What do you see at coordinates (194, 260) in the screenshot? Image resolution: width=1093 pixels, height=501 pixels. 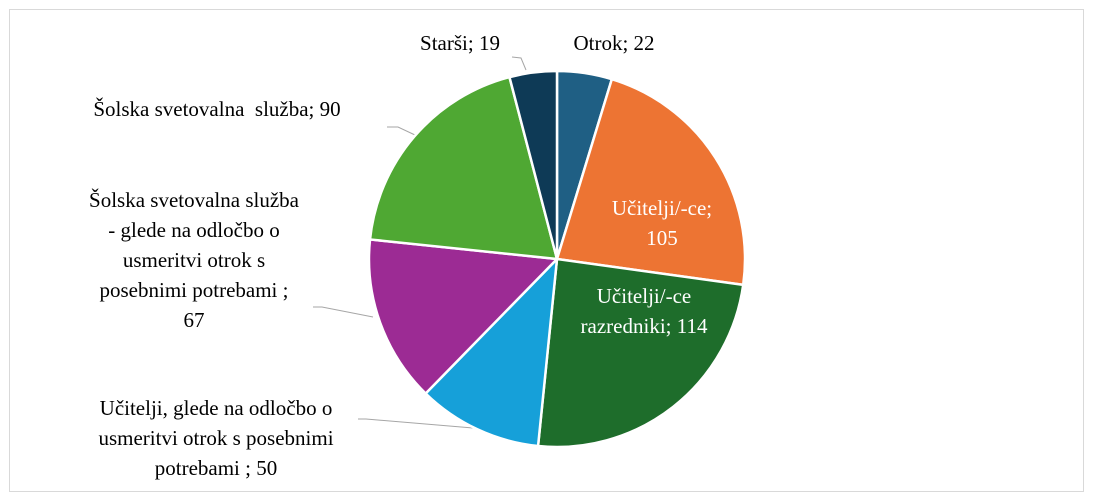 I see `data-label: usmeritvi otrok s` at bounding box center [194, 260].